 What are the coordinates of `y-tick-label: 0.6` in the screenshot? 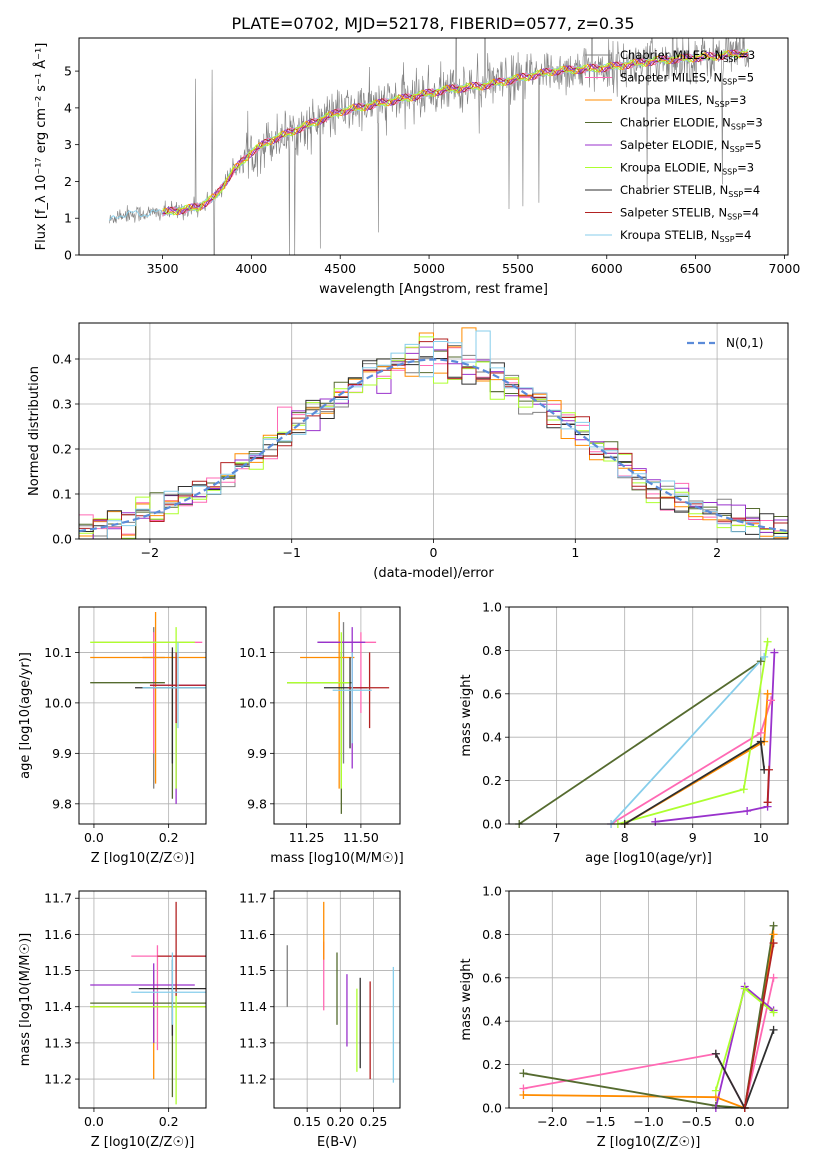 It's located at (492, 977).